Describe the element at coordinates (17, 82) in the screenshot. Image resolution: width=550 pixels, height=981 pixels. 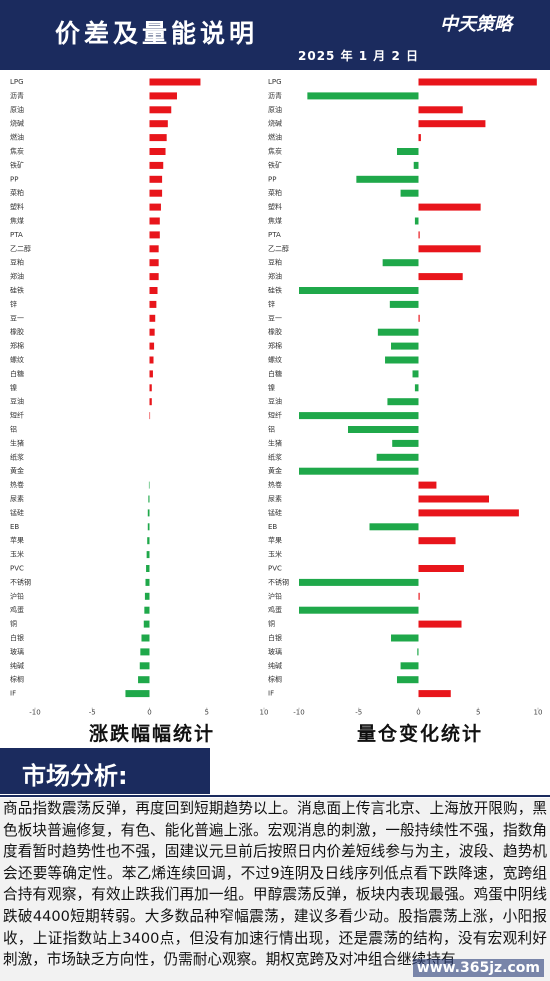
I see `category-label: LPG` at that location.